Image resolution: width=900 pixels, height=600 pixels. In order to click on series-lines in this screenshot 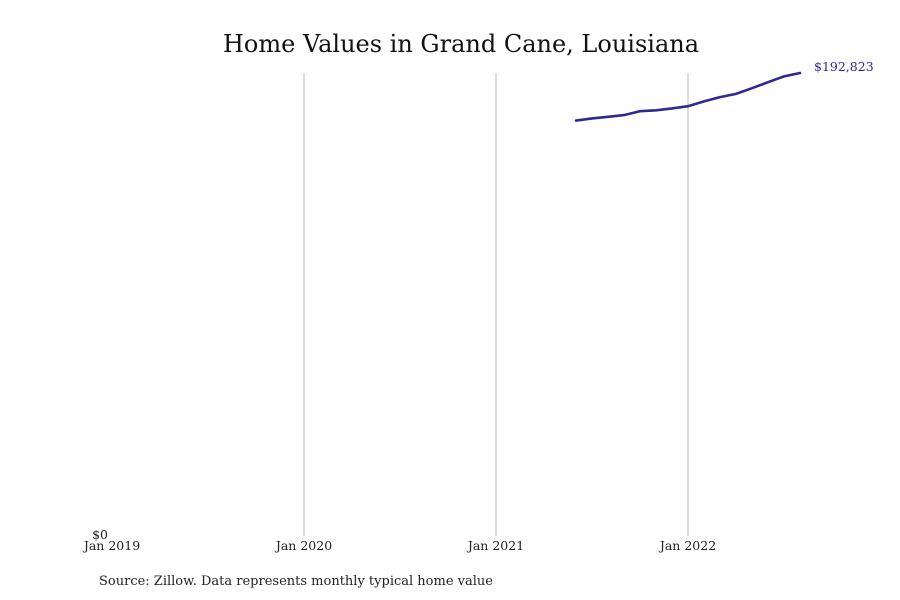, I will do `click(688, 96)`.